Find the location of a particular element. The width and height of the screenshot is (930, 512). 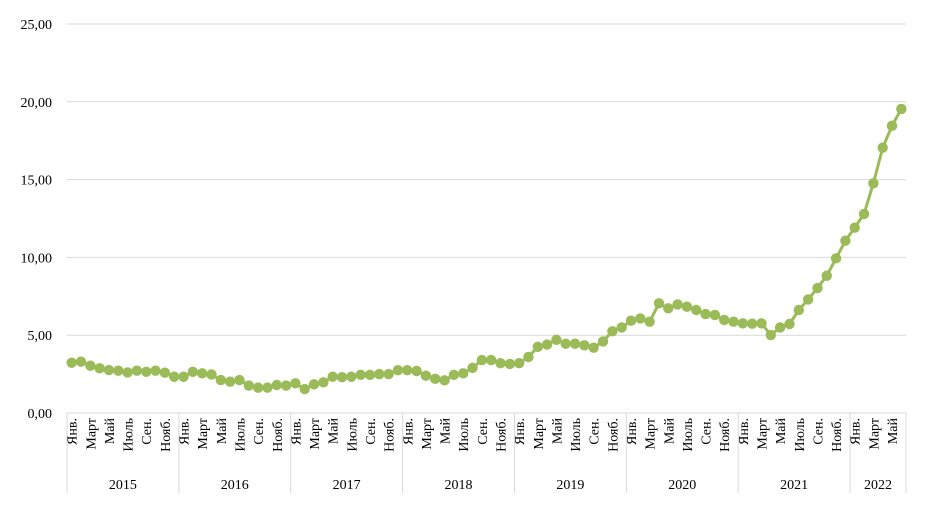

y-tick-label: 15,00 is located at coordinates (37, 181).